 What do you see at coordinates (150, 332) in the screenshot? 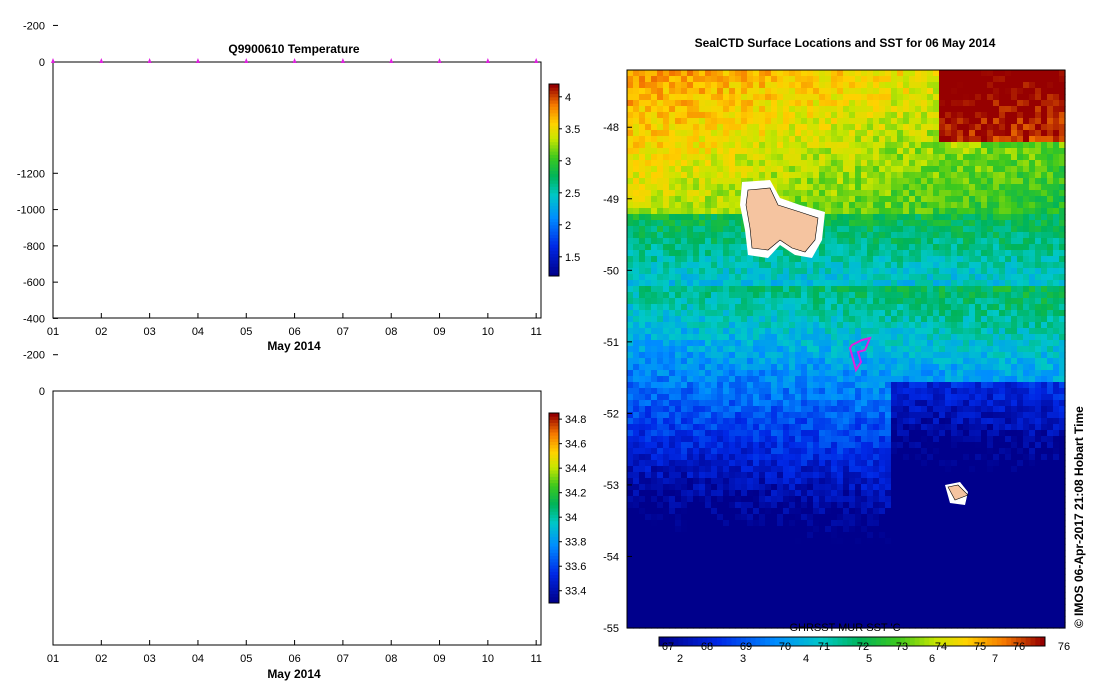
I see `x-tick-label: 03` at bounding box center [150, 332].